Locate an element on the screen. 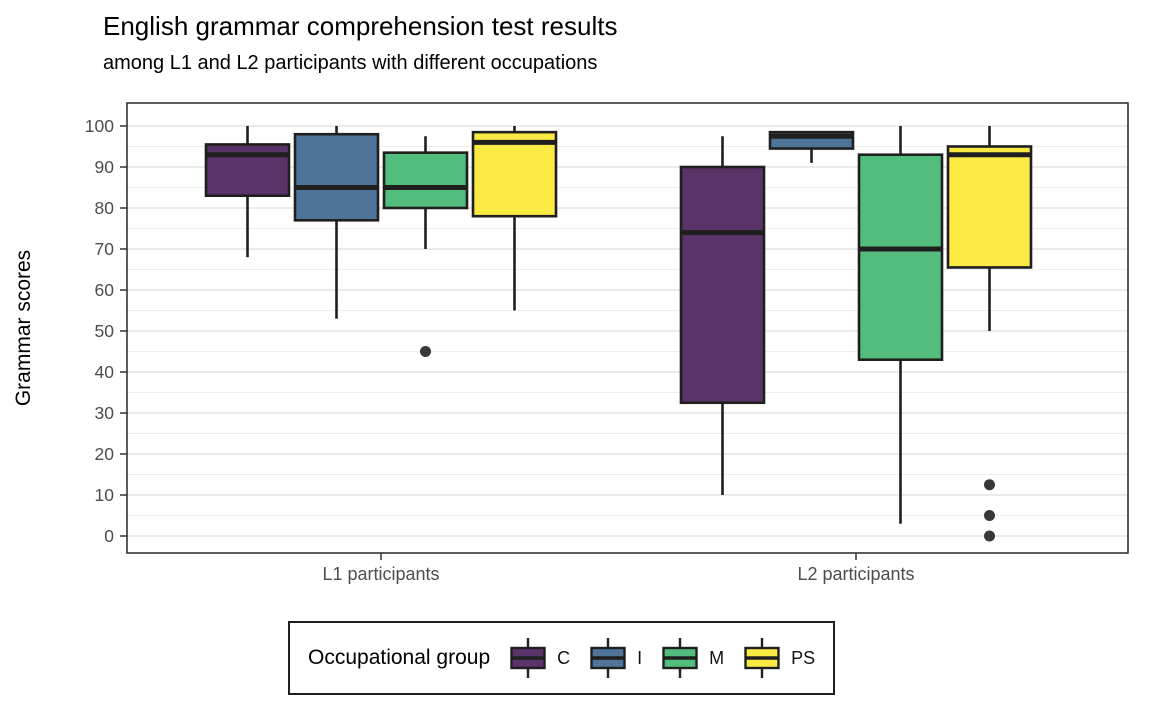 This screenshot has height=711, width=1152. legend: Occupational group C I M PS is located at coordinates (562, 658).